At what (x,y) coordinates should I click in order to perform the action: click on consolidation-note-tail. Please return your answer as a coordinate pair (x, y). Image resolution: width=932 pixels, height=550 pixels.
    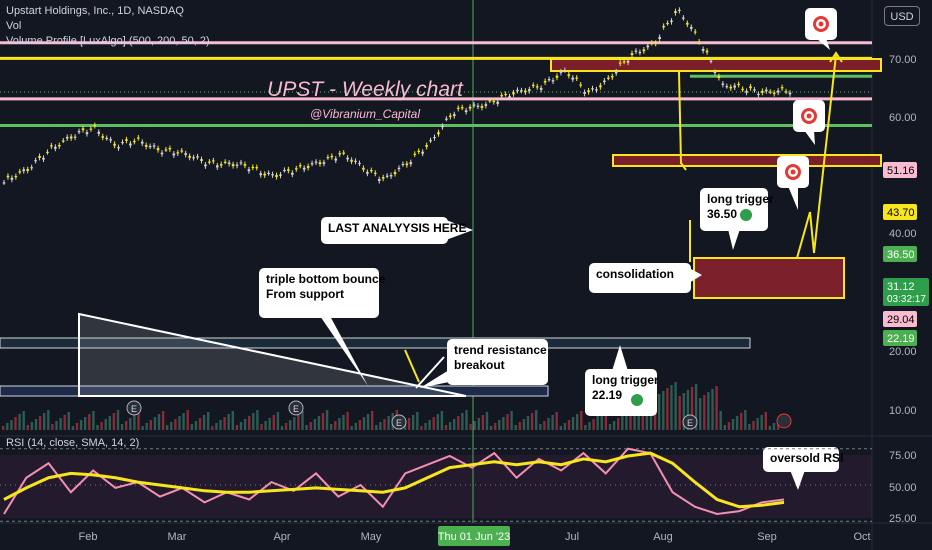
    Looking at the image, I should click on (695, 275).